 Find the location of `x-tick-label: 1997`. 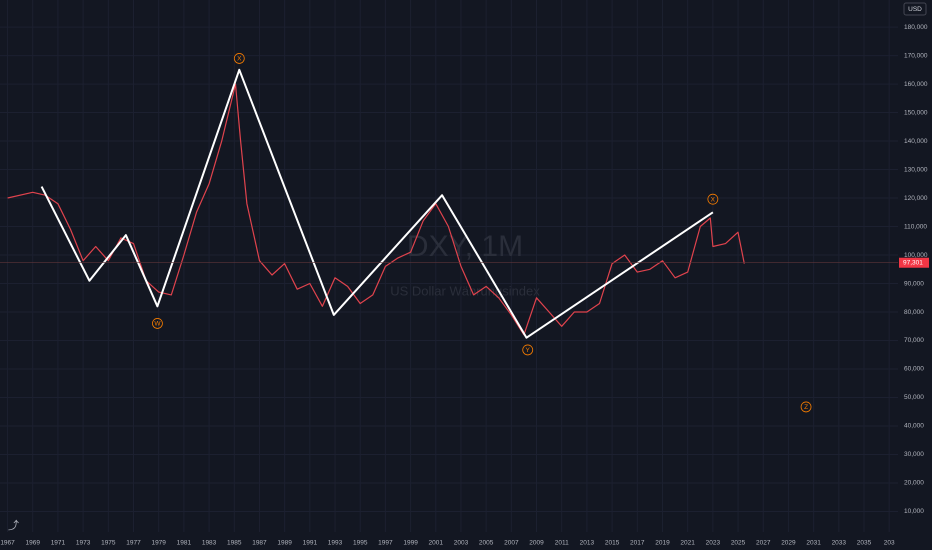

x-tick-label: 1997 is located at coordinates (385, 543).